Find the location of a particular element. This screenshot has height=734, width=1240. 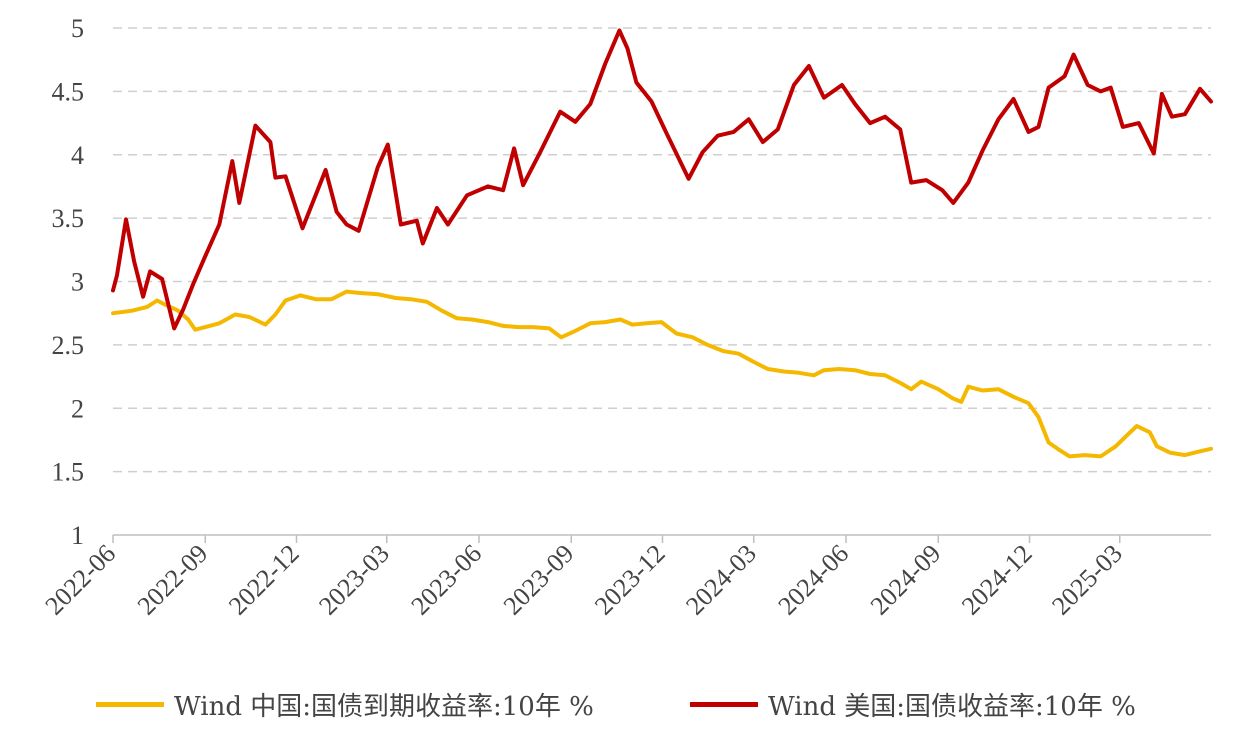

legend-swatch-us is located at coordinates (724, 704).